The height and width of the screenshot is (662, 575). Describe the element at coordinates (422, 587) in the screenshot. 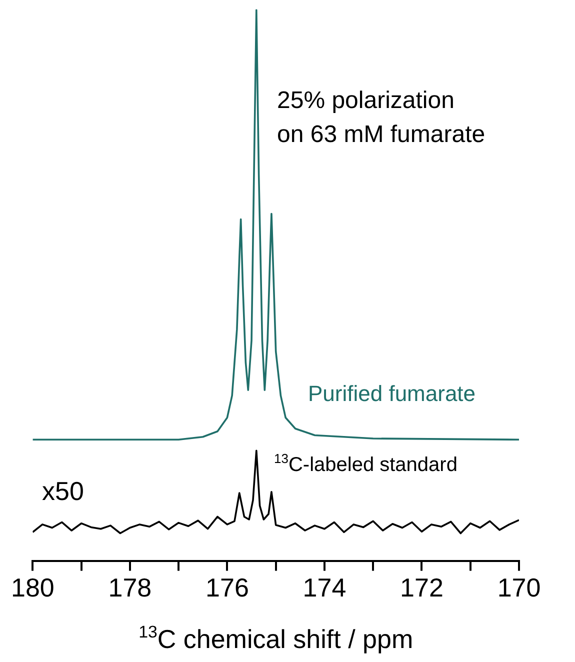

I see `x-tick-label: 172` at that location.